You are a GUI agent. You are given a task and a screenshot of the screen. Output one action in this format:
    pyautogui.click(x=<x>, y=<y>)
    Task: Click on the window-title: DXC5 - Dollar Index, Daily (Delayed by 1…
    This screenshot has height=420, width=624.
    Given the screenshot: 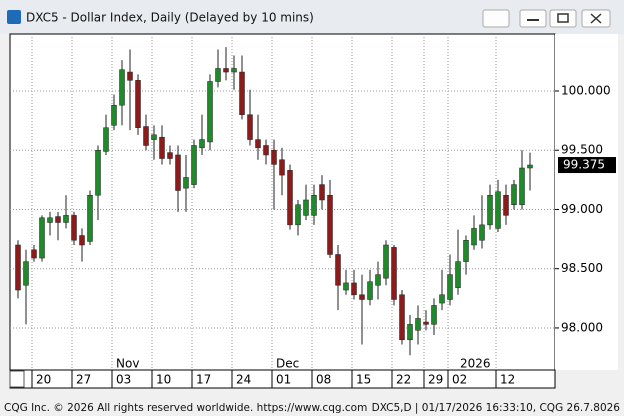 What is the action you would take?
    pyautogui.click(x=170, y=18)
    